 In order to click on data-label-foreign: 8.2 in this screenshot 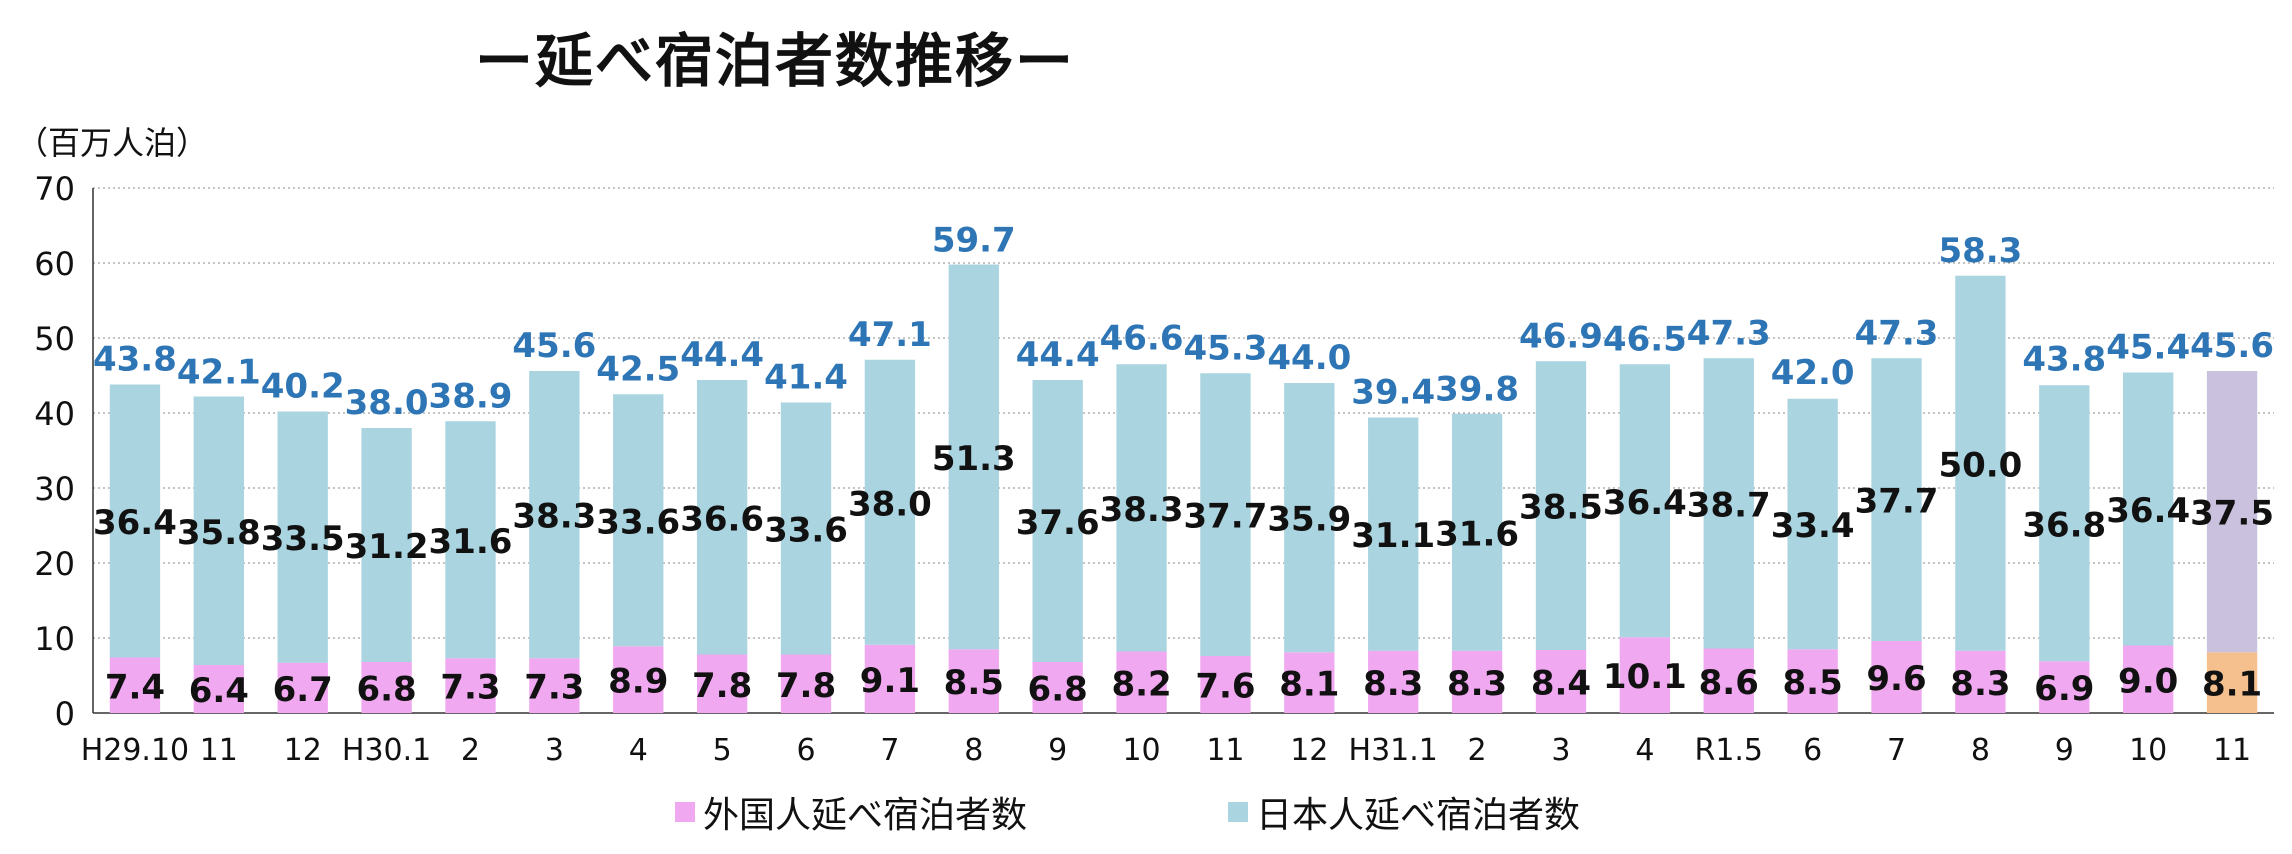, I will do `click(1141, 684)`.